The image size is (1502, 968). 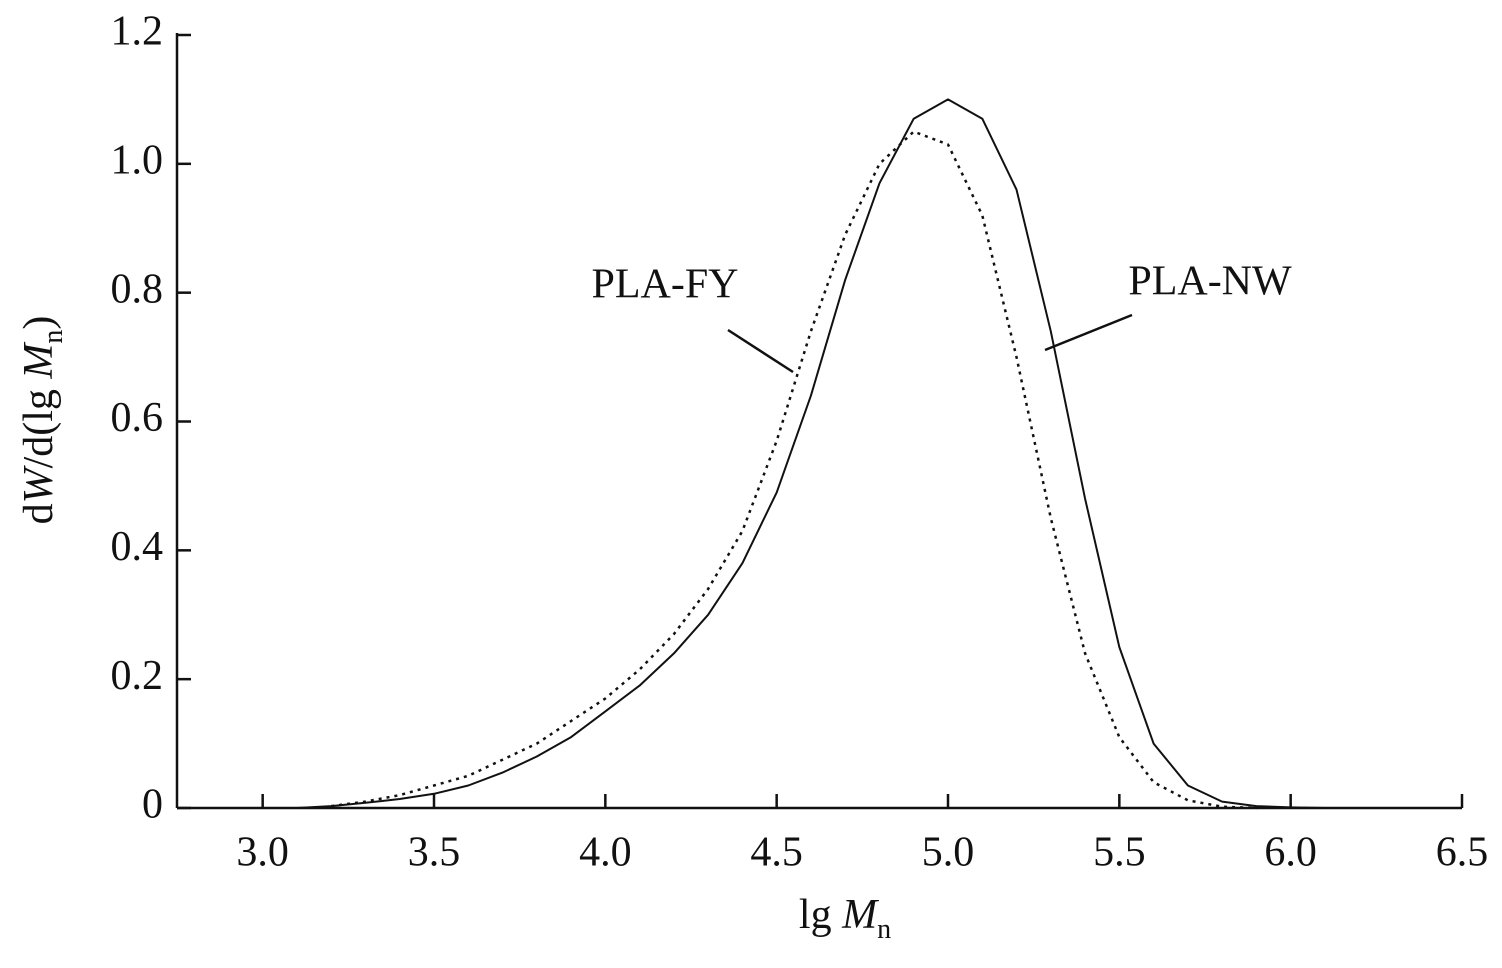 I want to click on x-tick-label: 3.5, so click(x=434, y=853).